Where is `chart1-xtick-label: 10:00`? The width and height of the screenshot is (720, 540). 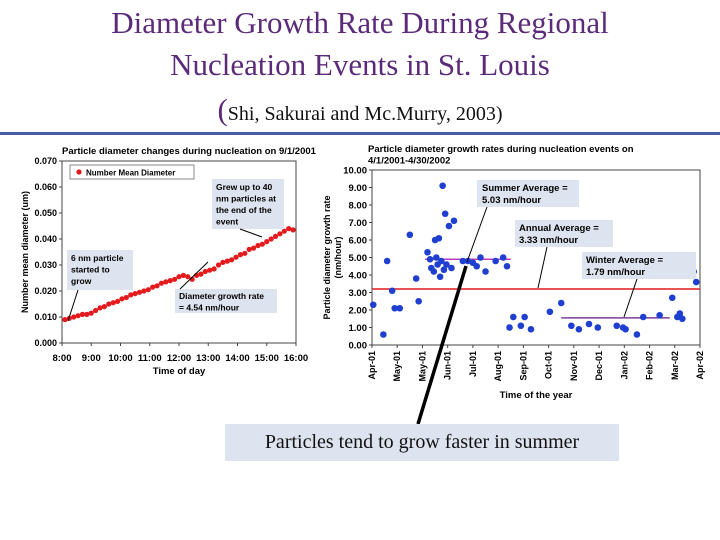 chart1-xtick-label: 10:00 is located at coordinates (120, 358).